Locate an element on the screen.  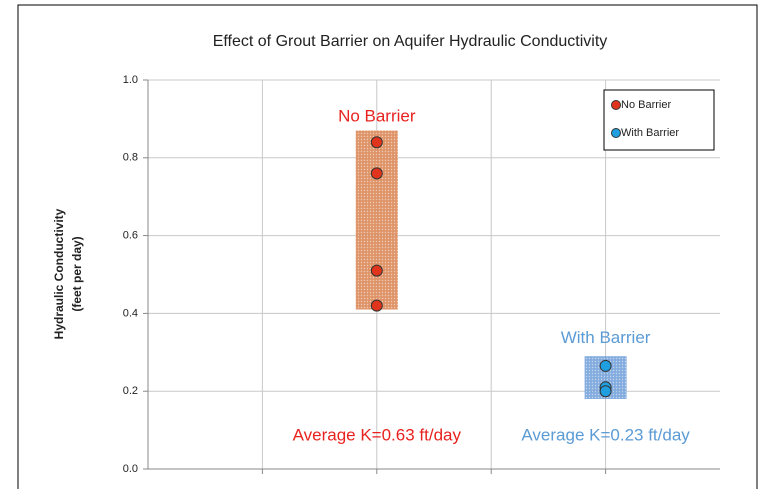
y-tick-label: 0.2 is located at coordinates (130, 391).